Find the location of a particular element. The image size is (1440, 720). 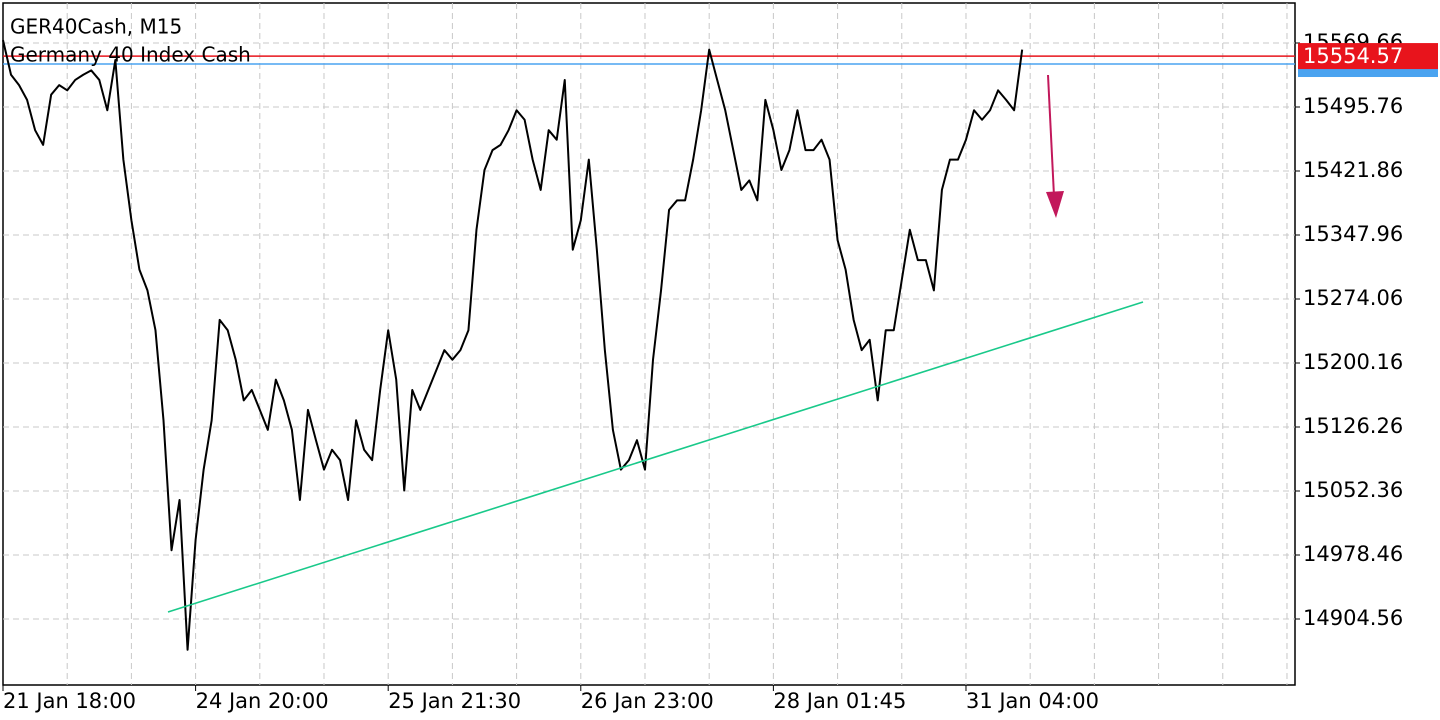

y-tick-label: 15495.76 is located at coordinates (1353, 106).